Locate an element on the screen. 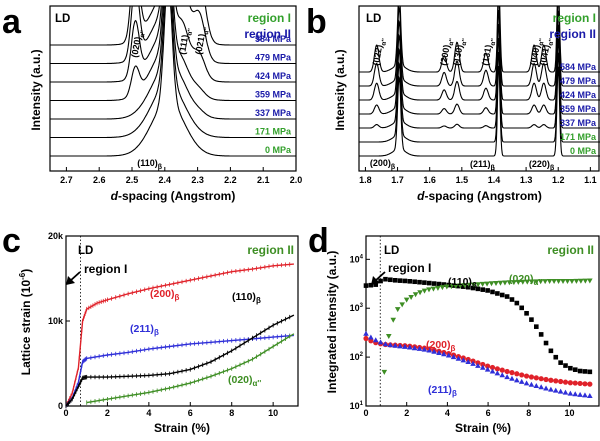  alpha-peak-label: (131)α'' is located at coordinates (489, 51).